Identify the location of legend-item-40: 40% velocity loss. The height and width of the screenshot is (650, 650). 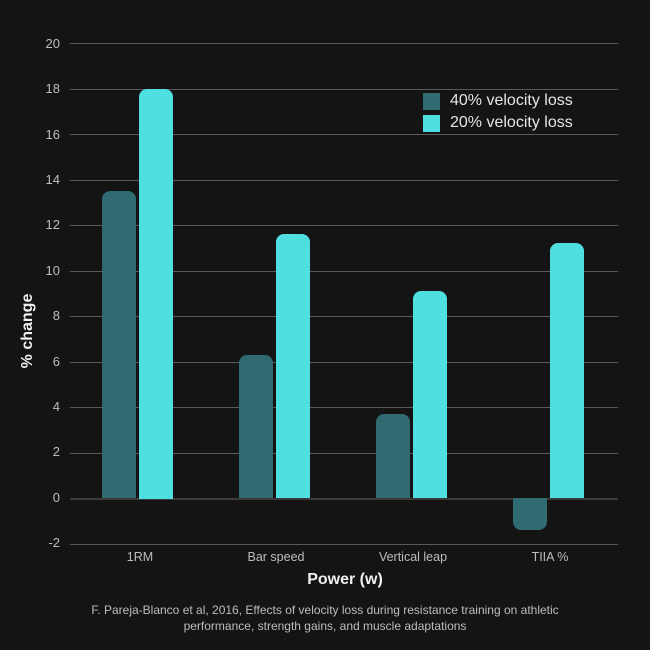
(498, 101).